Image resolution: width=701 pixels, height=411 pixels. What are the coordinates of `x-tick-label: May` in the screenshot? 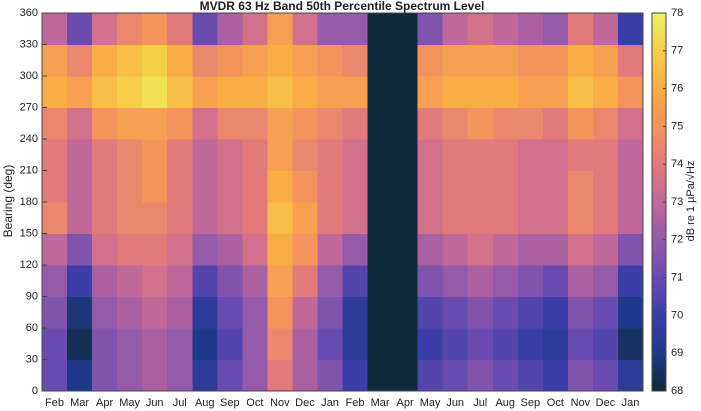 It's located at (430, 403).